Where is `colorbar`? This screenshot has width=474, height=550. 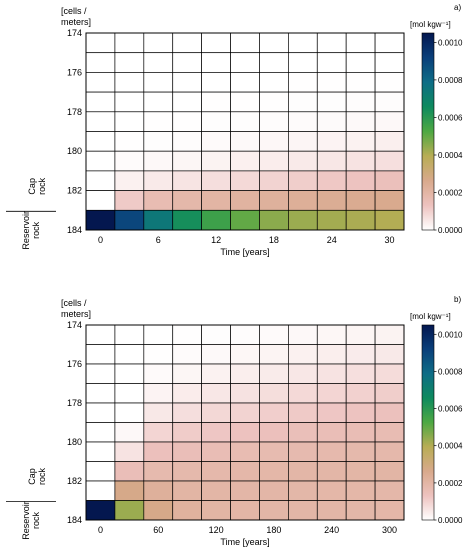
colorbar is located at coordinates (428, 131).